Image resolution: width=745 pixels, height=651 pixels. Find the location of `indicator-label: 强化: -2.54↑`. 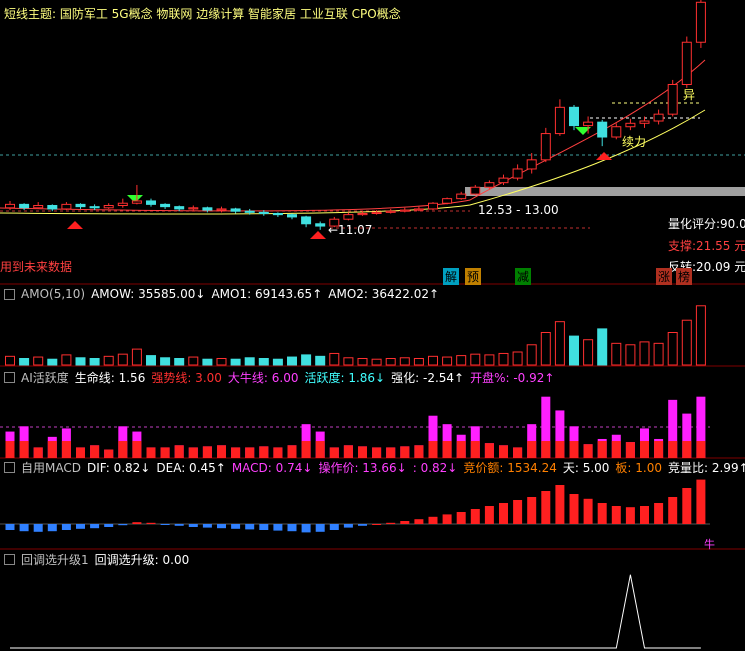

indicator-label: 强化: -2.54↑ is located at coordinates (428, 378).